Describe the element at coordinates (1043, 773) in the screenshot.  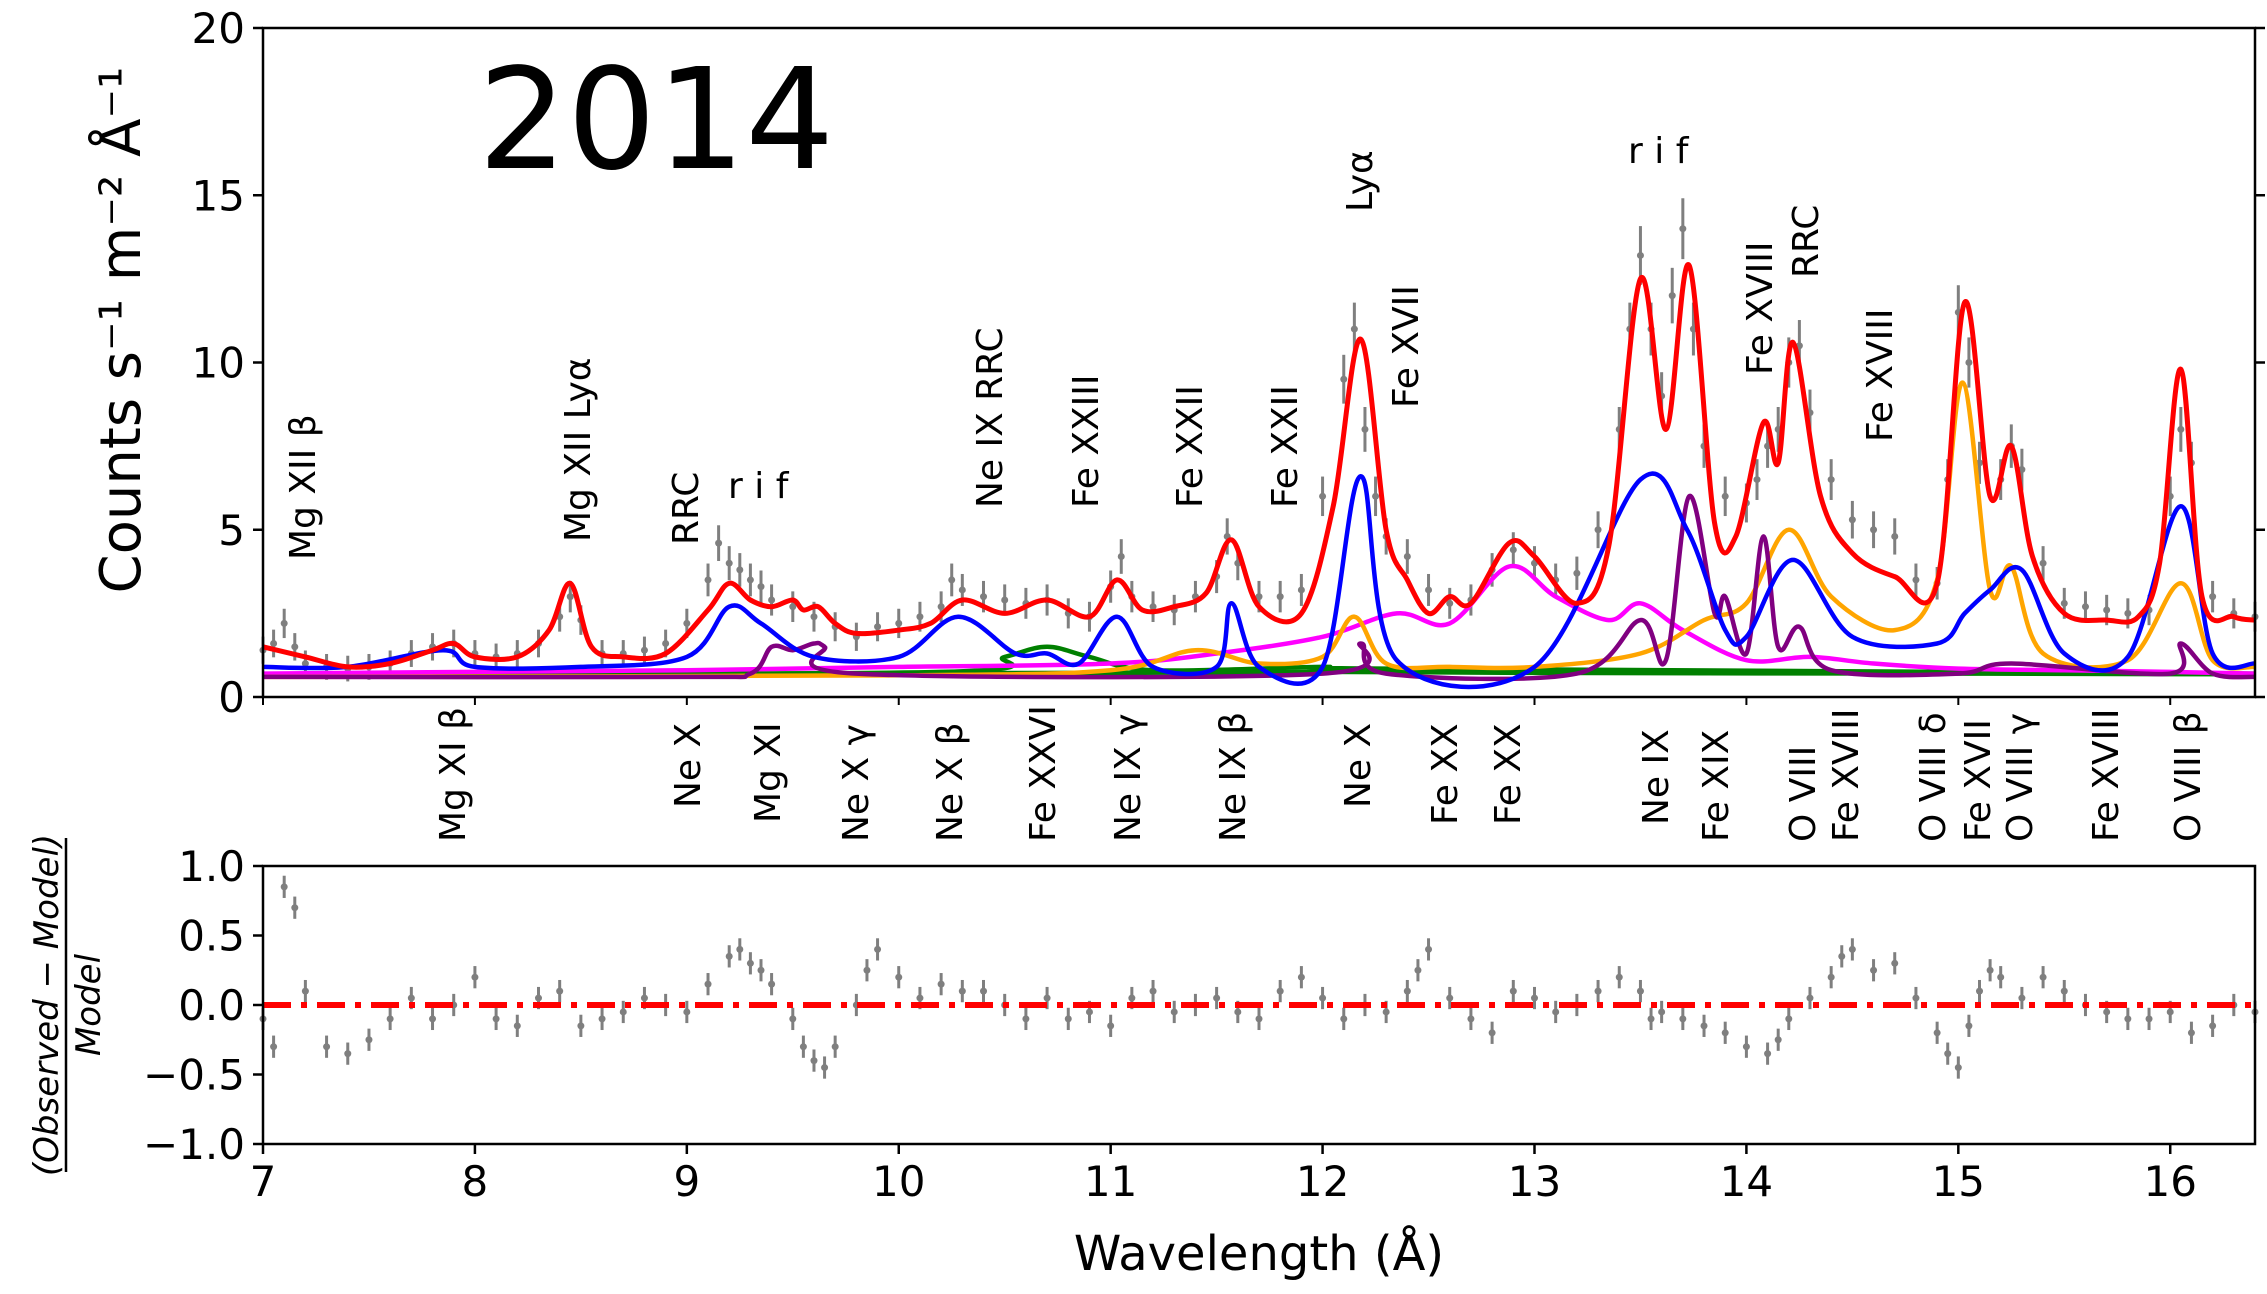
I see `line-label-fe26: Fe XXVI` at that location.